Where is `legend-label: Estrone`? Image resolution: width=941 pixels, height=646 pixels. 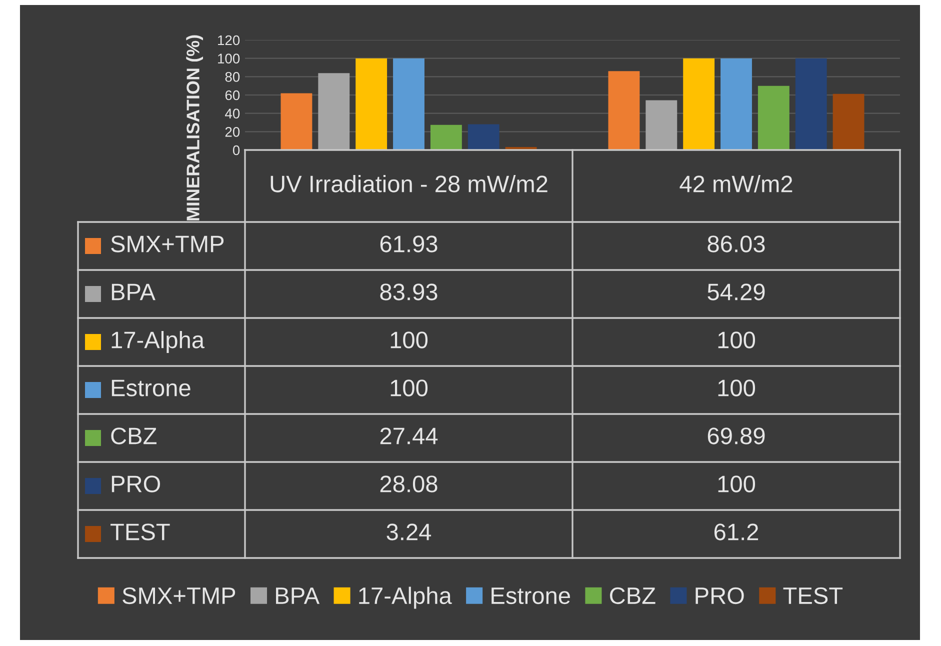 legend-label: Estrone is located at coordinates (151, 388).